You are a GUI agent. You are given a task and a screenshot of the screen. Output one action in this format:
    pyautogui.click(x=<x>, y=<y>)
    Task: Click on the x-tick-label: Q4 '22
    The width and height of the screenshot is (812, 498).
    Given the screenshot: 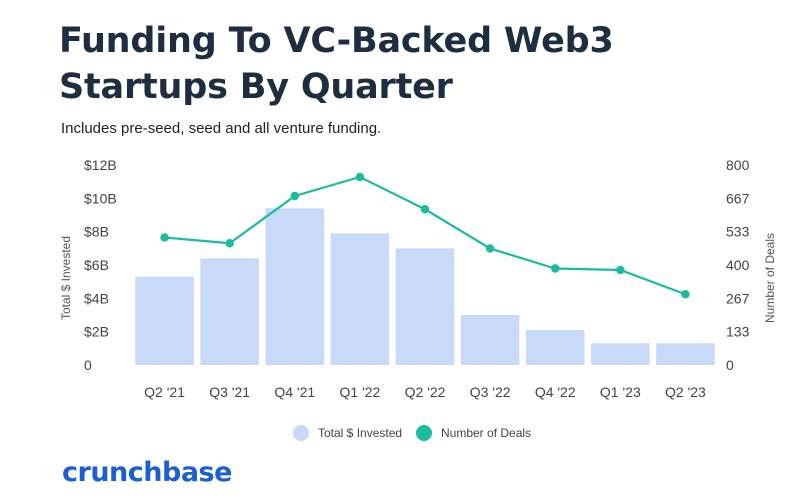 What is the action you would take?
    pyautogui.click(x=555, y=392)
    